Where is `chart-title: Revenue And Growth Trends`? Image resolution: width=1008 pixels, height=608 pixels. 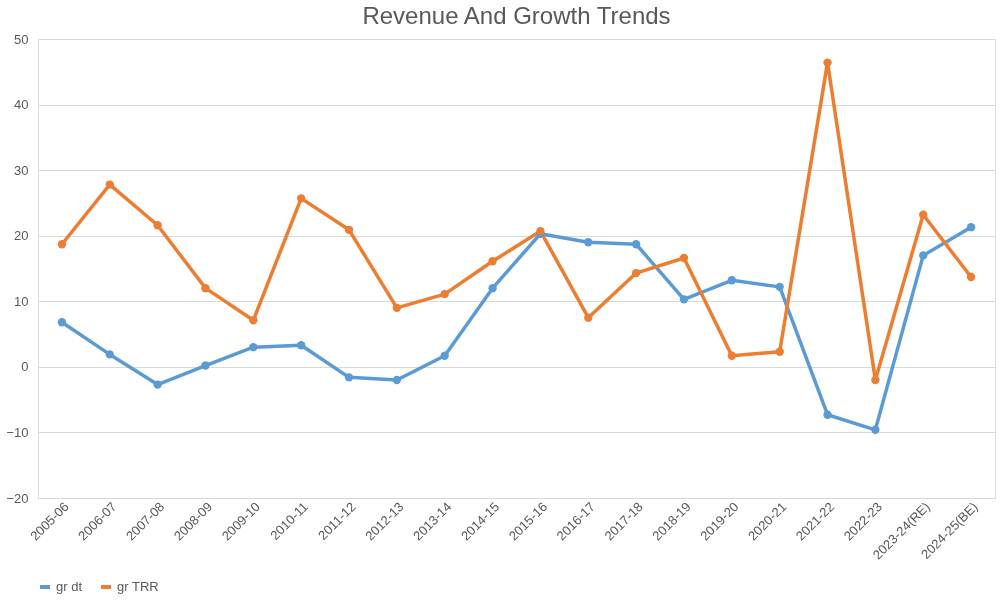 chart-title: Revenue And Growth Trends is located at coordinates (516, 15).